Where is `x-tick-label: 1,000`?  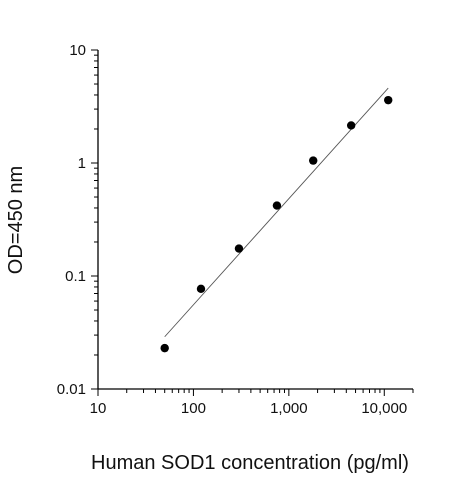
x-tick-label: 1,000 is located at coordinates (289, 408).